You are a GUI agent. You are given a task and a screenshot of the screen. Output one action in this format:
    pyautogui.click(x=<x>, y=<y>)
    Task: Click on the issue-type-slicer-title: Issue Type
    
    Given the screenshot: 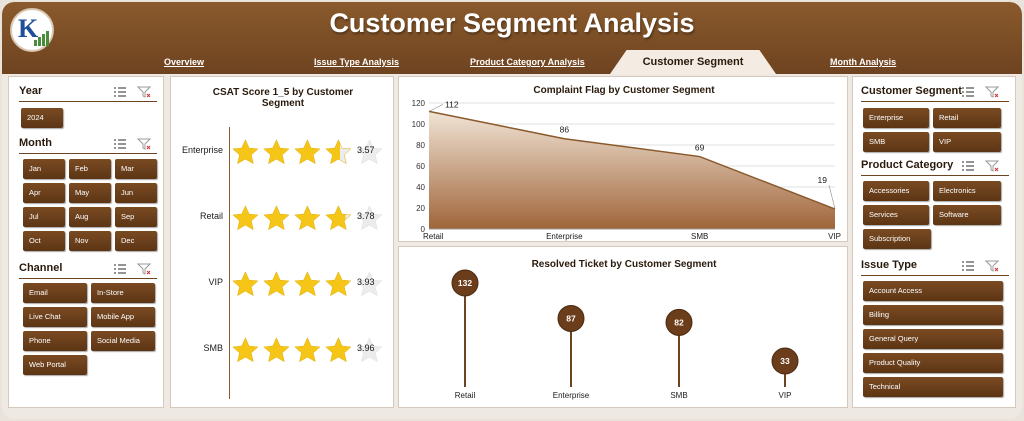 What is the action you would take?
    pyautogui.click(x=889, y=265)
    